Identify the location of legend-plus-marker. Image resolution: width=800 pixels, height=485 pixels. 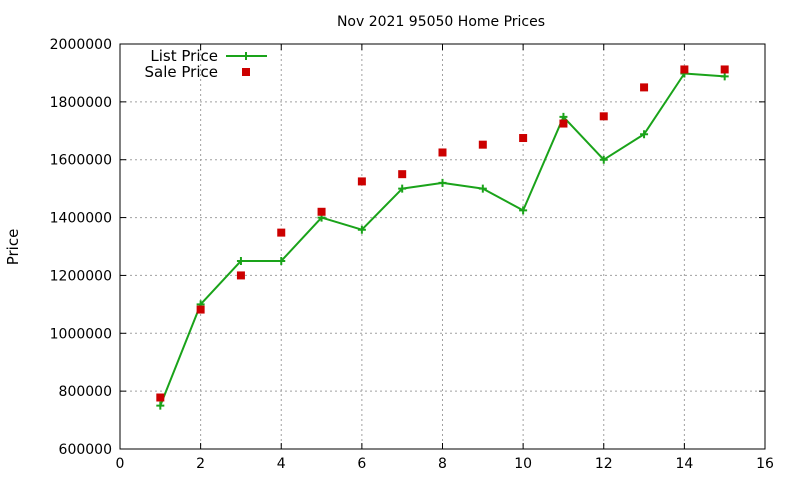
(246, 56).